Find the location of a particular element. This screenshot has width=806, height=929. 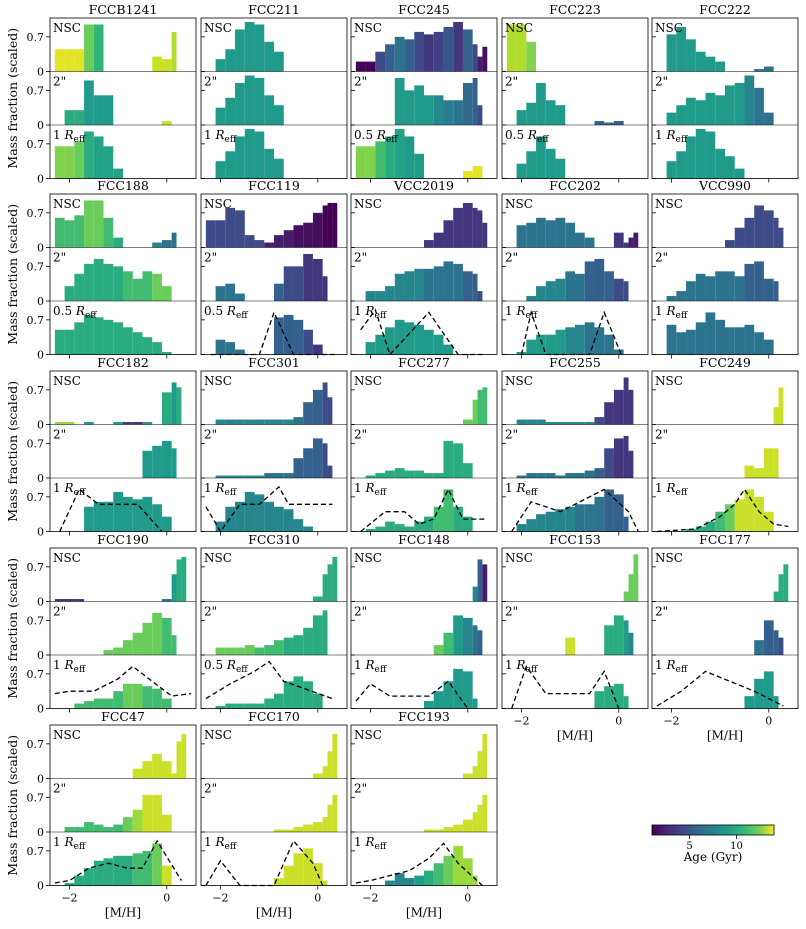

y-axis-label: Mass fraction (scaled) is located at coordinates (12, 451).